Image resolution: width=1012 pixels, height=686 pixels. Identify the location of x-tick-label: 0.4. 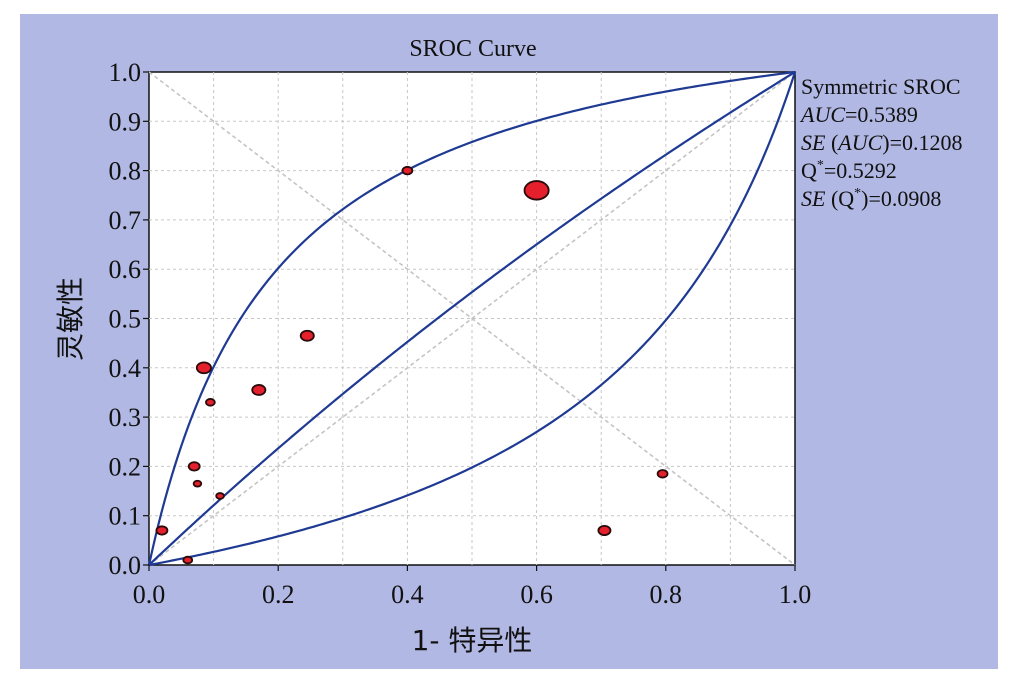
(407, 594).